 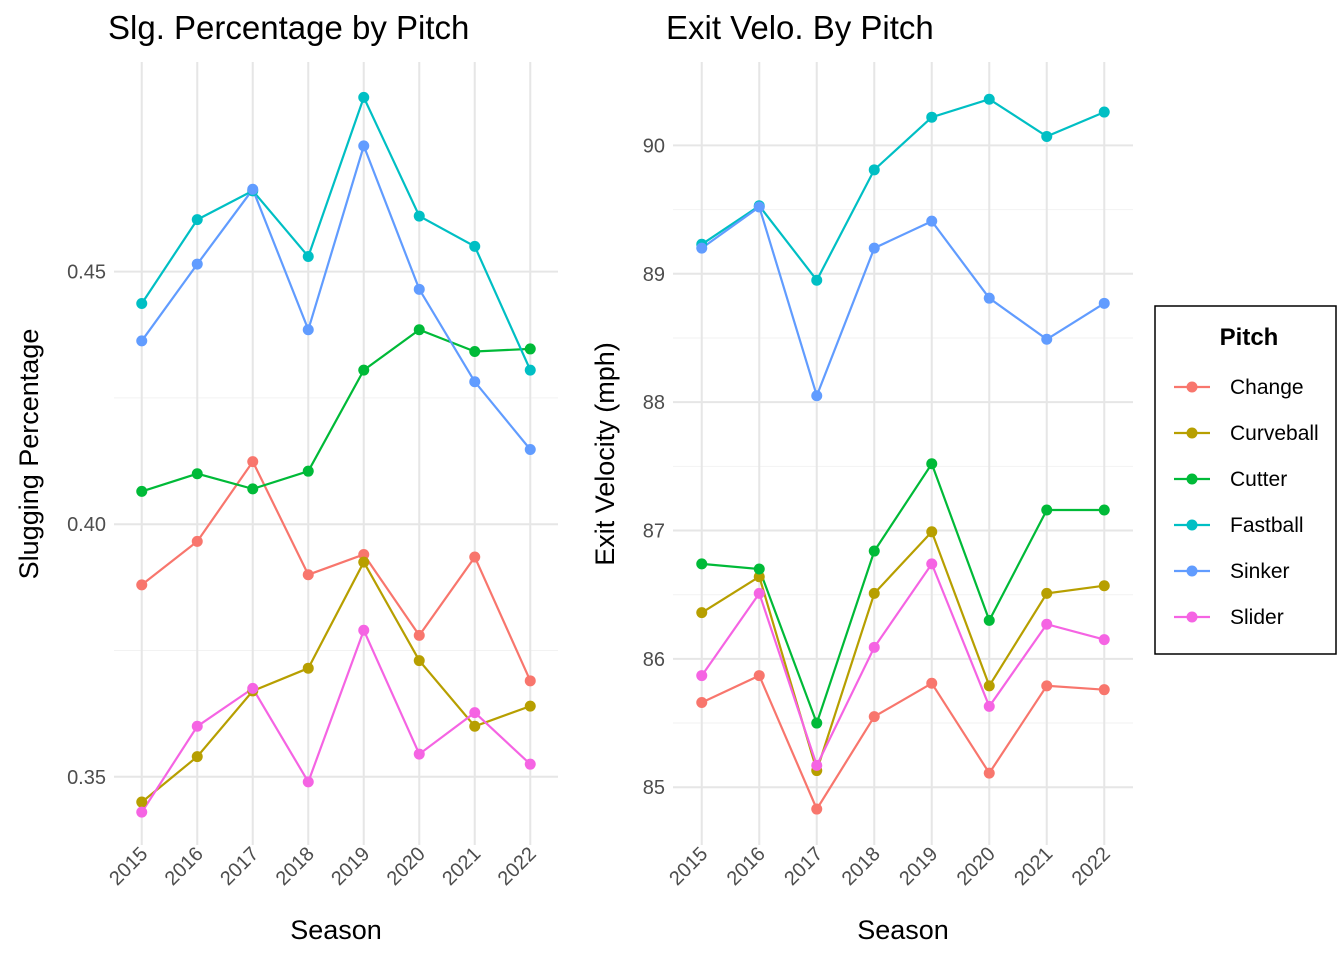 I want to click on p1-point-curveball-2019, so click(x=932, y=532).